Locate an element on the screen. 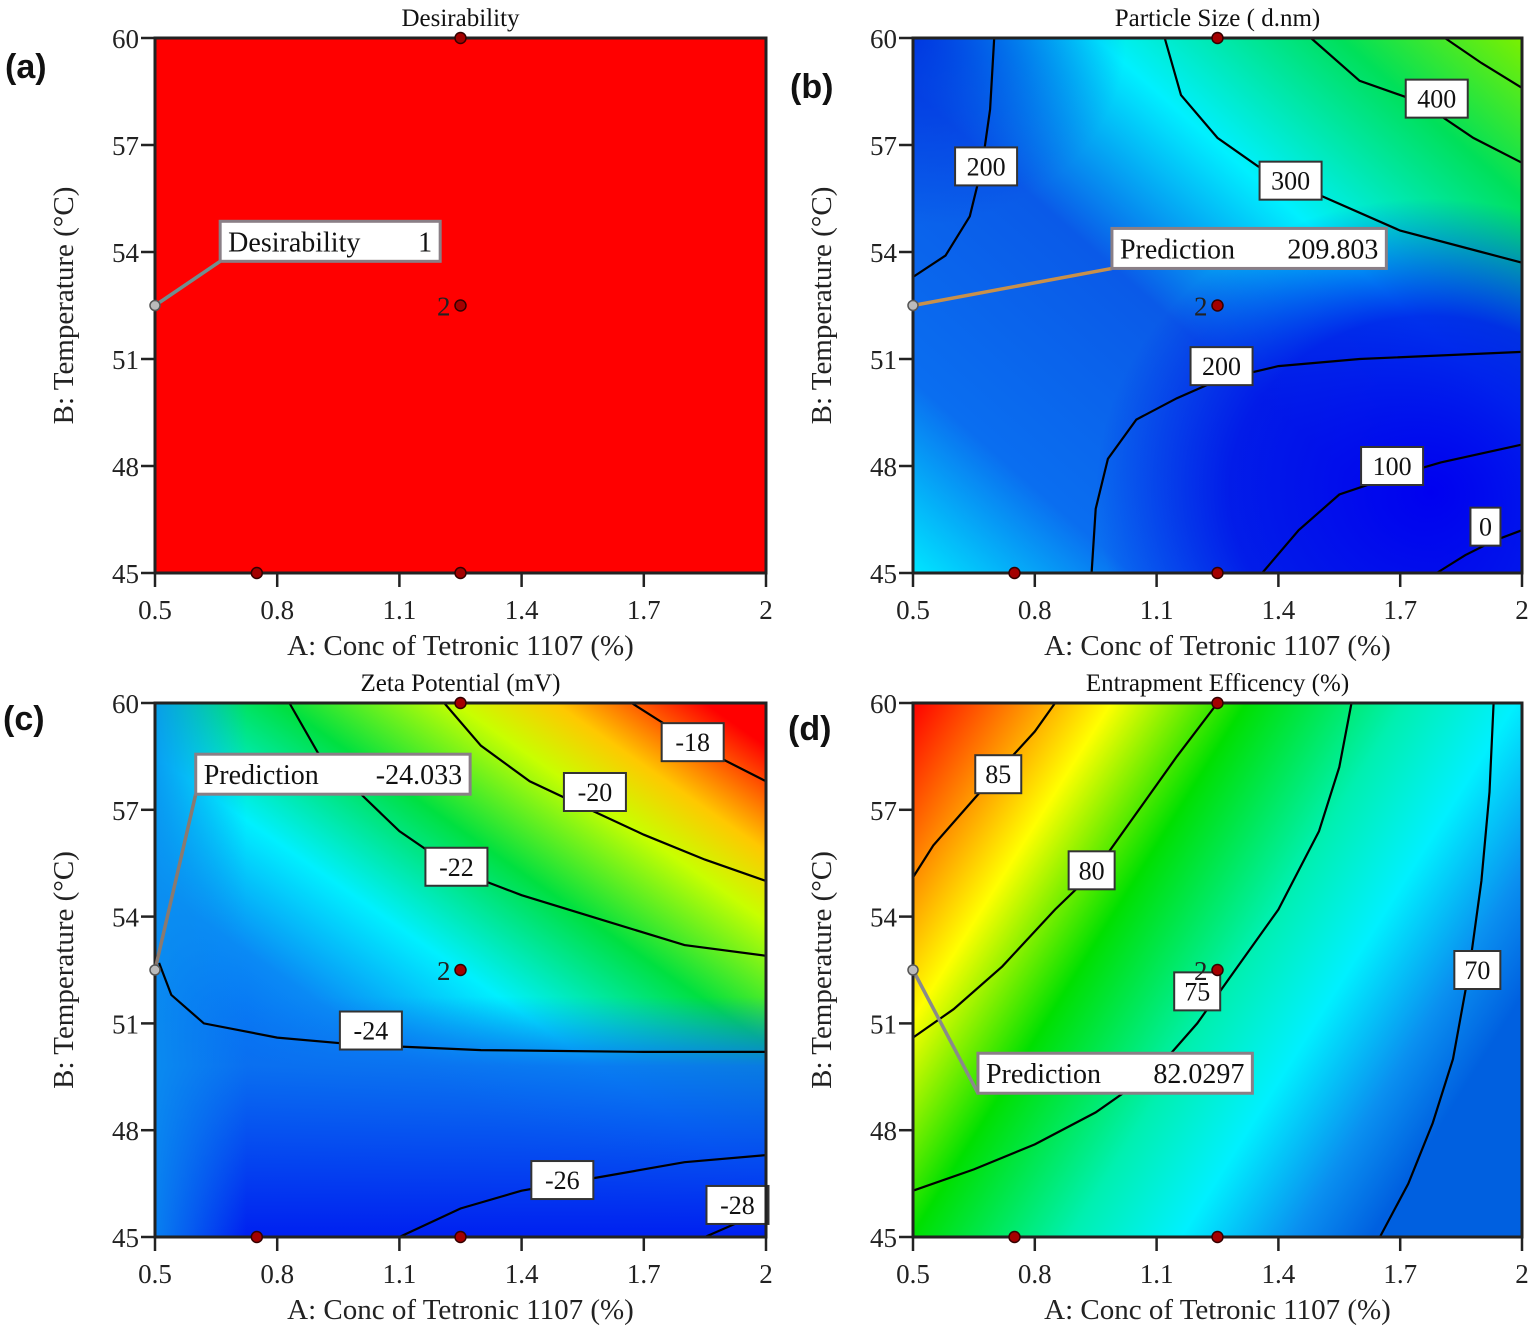  contour-label: 75 is located at coordinates (1197, 991).